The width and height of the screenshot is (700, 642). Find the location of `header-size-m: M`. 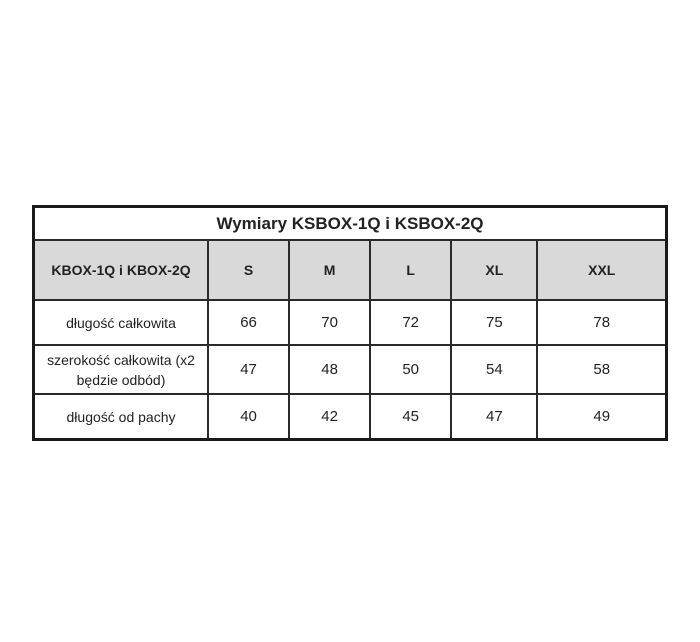

header-size-m: M is located at coordinates (330, 270).